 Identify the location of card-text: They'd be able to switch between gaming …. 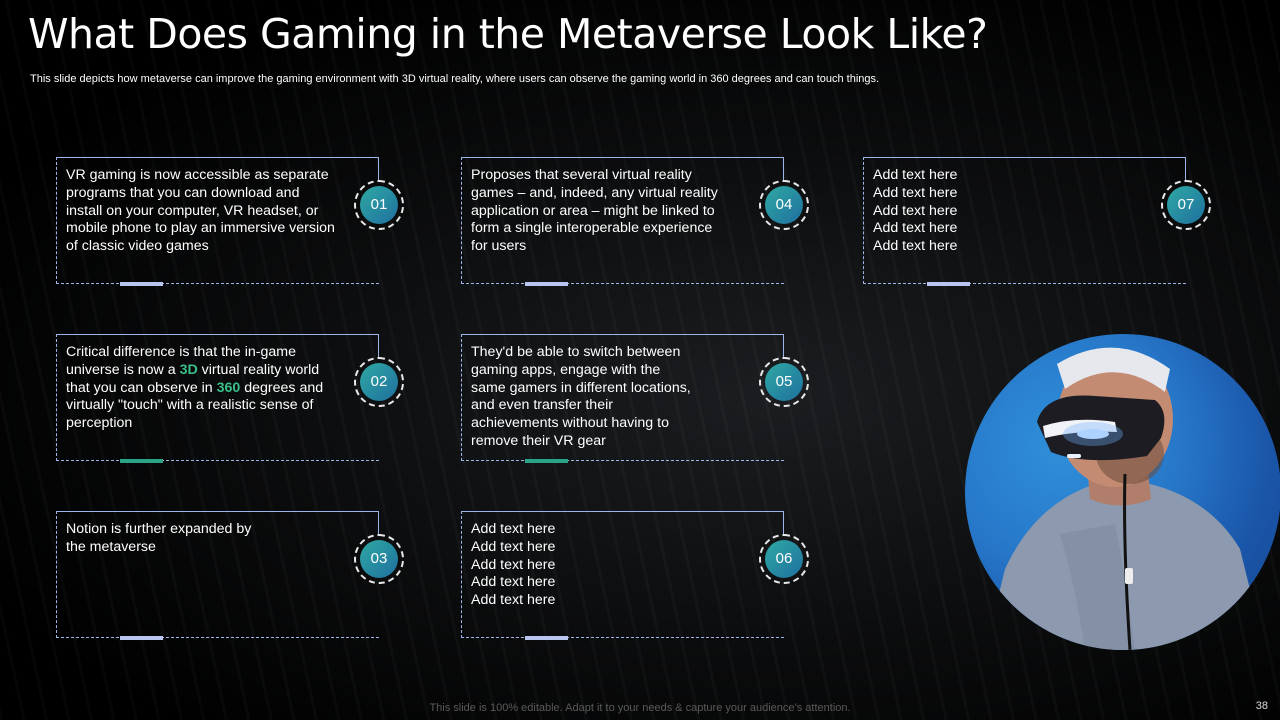
(581, 396).